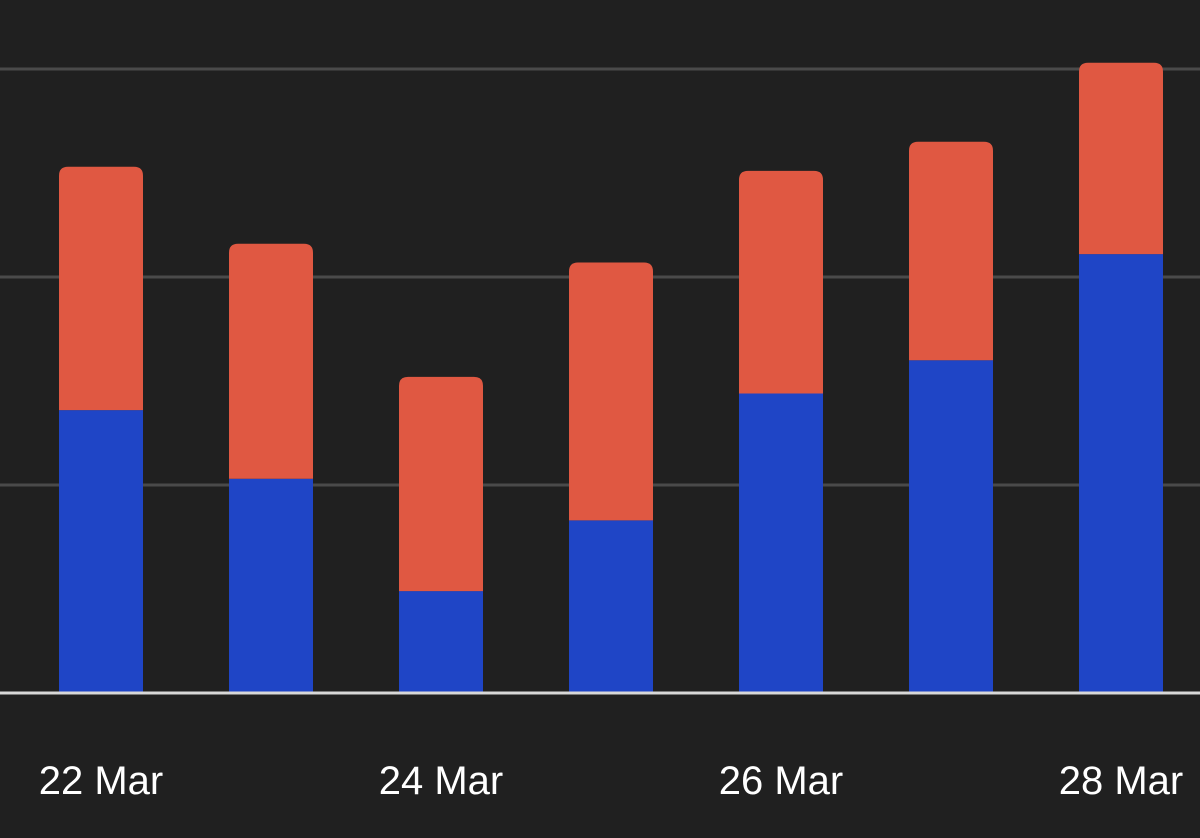  What do you see at coordinates (781, 781) in the screenshot?
I see `x-tick-label: 26 Mar` at bounding box center [781, 781].